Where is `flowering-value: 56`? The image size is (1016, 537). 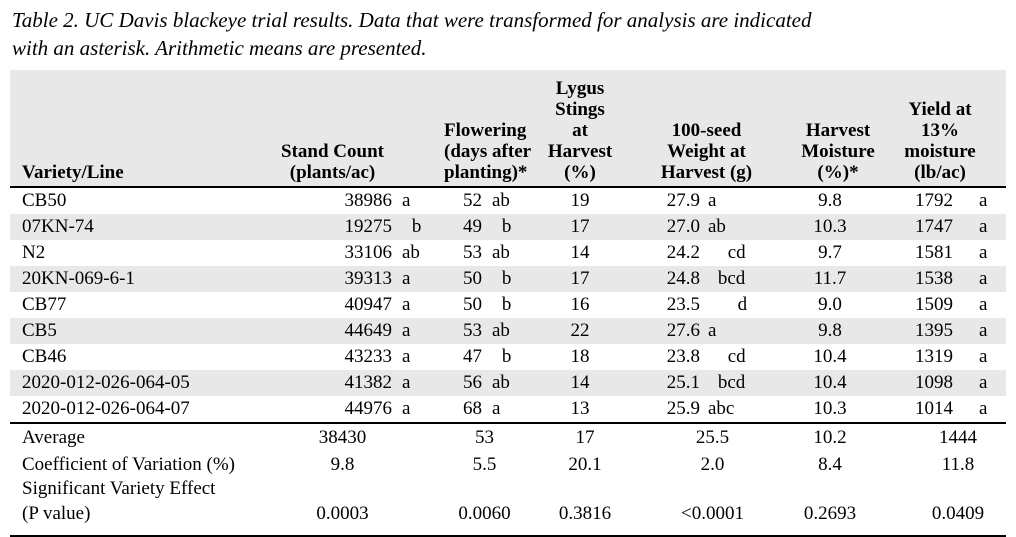 flowering-value: 56 is located at coordinates (463, 383).